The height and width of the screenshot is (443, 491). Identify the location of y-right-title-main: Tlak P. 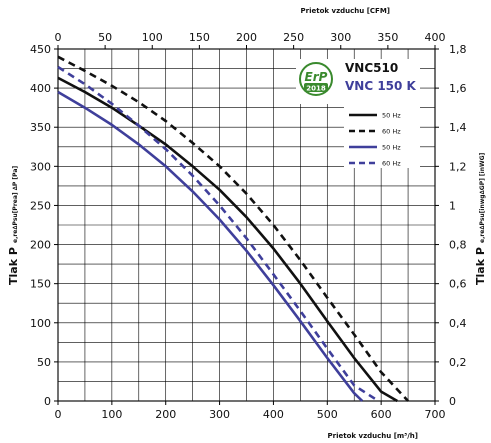
(480, 266).